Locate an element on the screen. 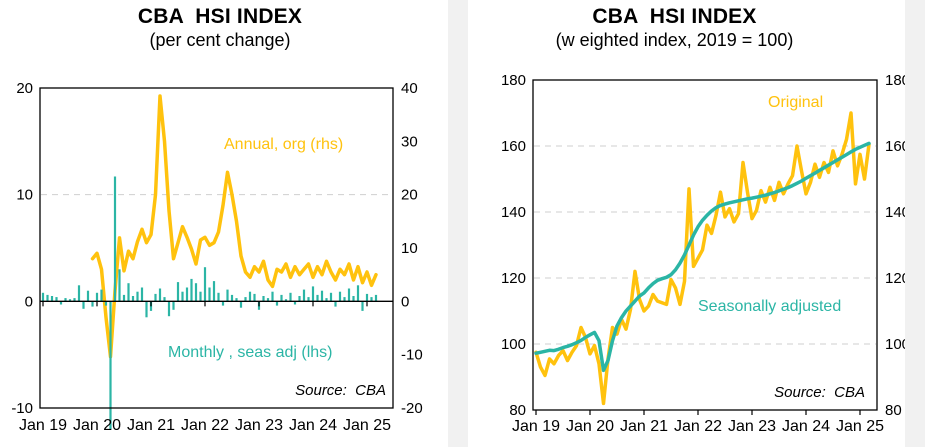  panel-gap-divider is located at coordinates (458, 223).